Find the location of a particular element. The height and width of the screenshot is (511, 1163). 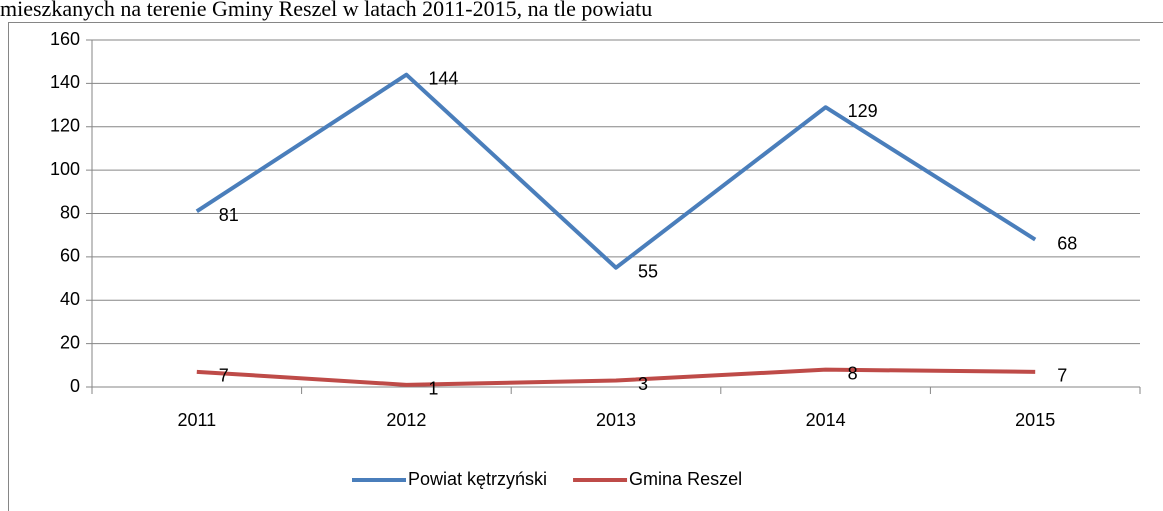

y-tick-label: 140 is located at coordinates (65, 82).